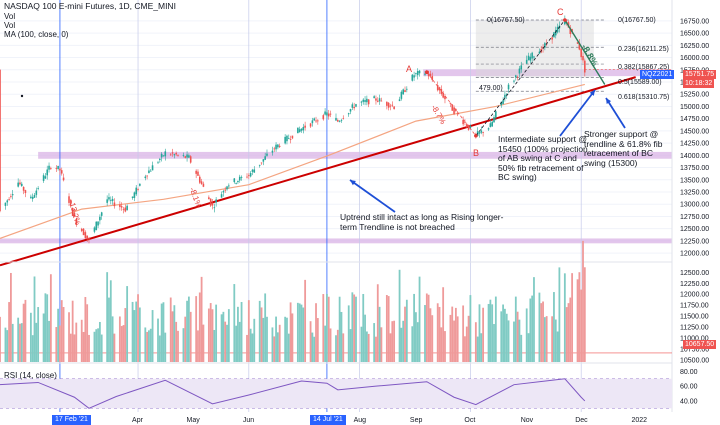 The height and width of the screenshot is (425, 720). Describe the element at coordinates (560, 12) in the screenshot. I see `point-c-label: C` at that location.